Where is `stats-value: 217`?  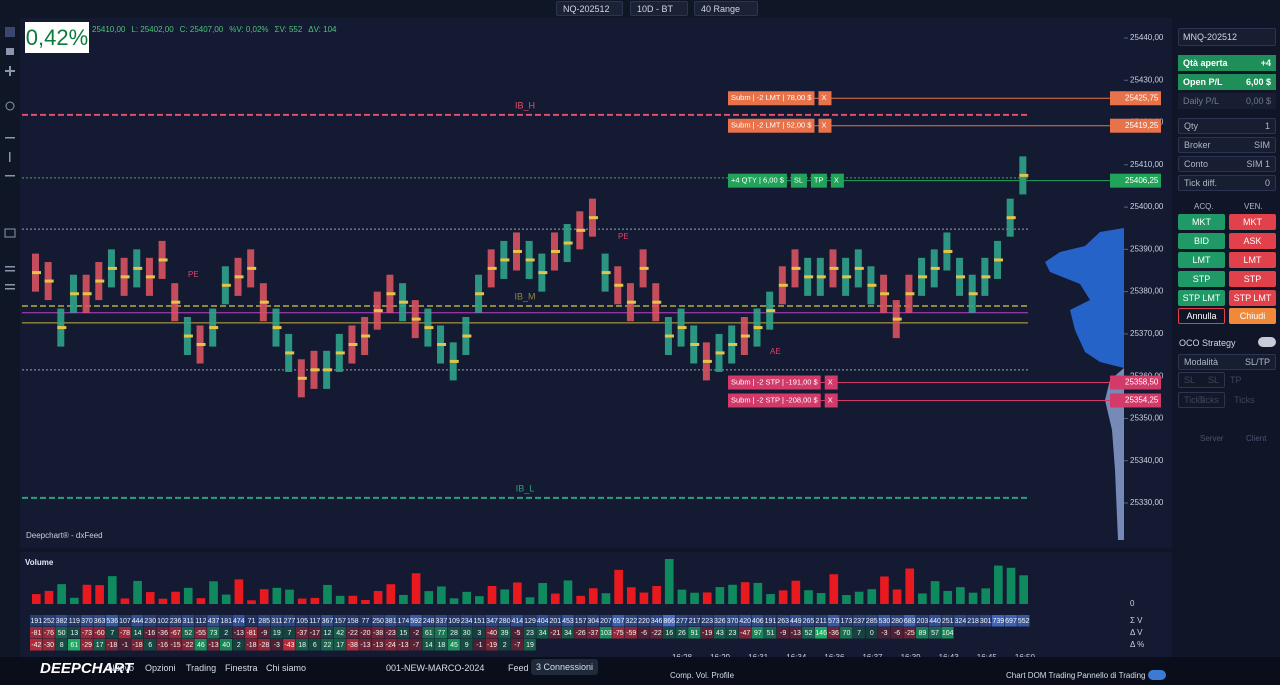 stats-value: 217 is located at coordinates (695, 621).